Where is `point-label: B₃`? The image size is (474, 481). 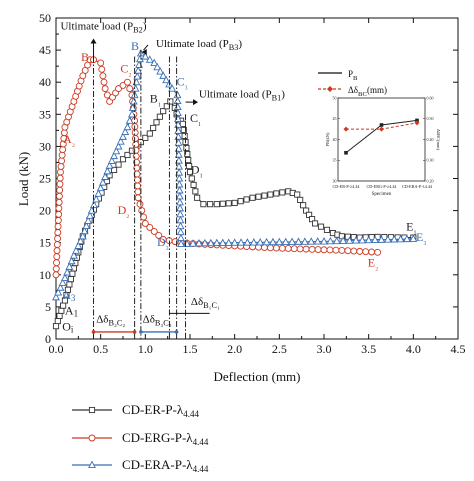 point-label: B₃ is located at coordinates (136, 46).